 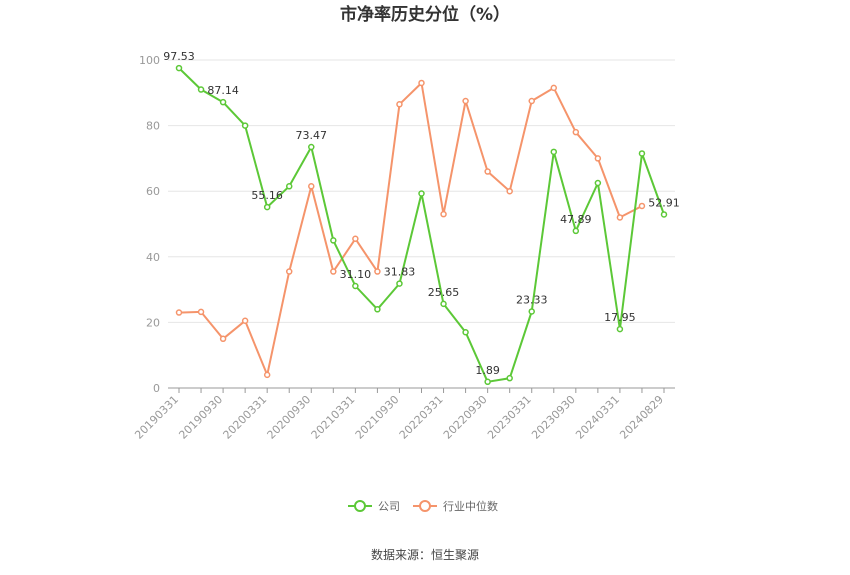 I want to click on x-tick-label: 20200930, so click(x=289, y=417).